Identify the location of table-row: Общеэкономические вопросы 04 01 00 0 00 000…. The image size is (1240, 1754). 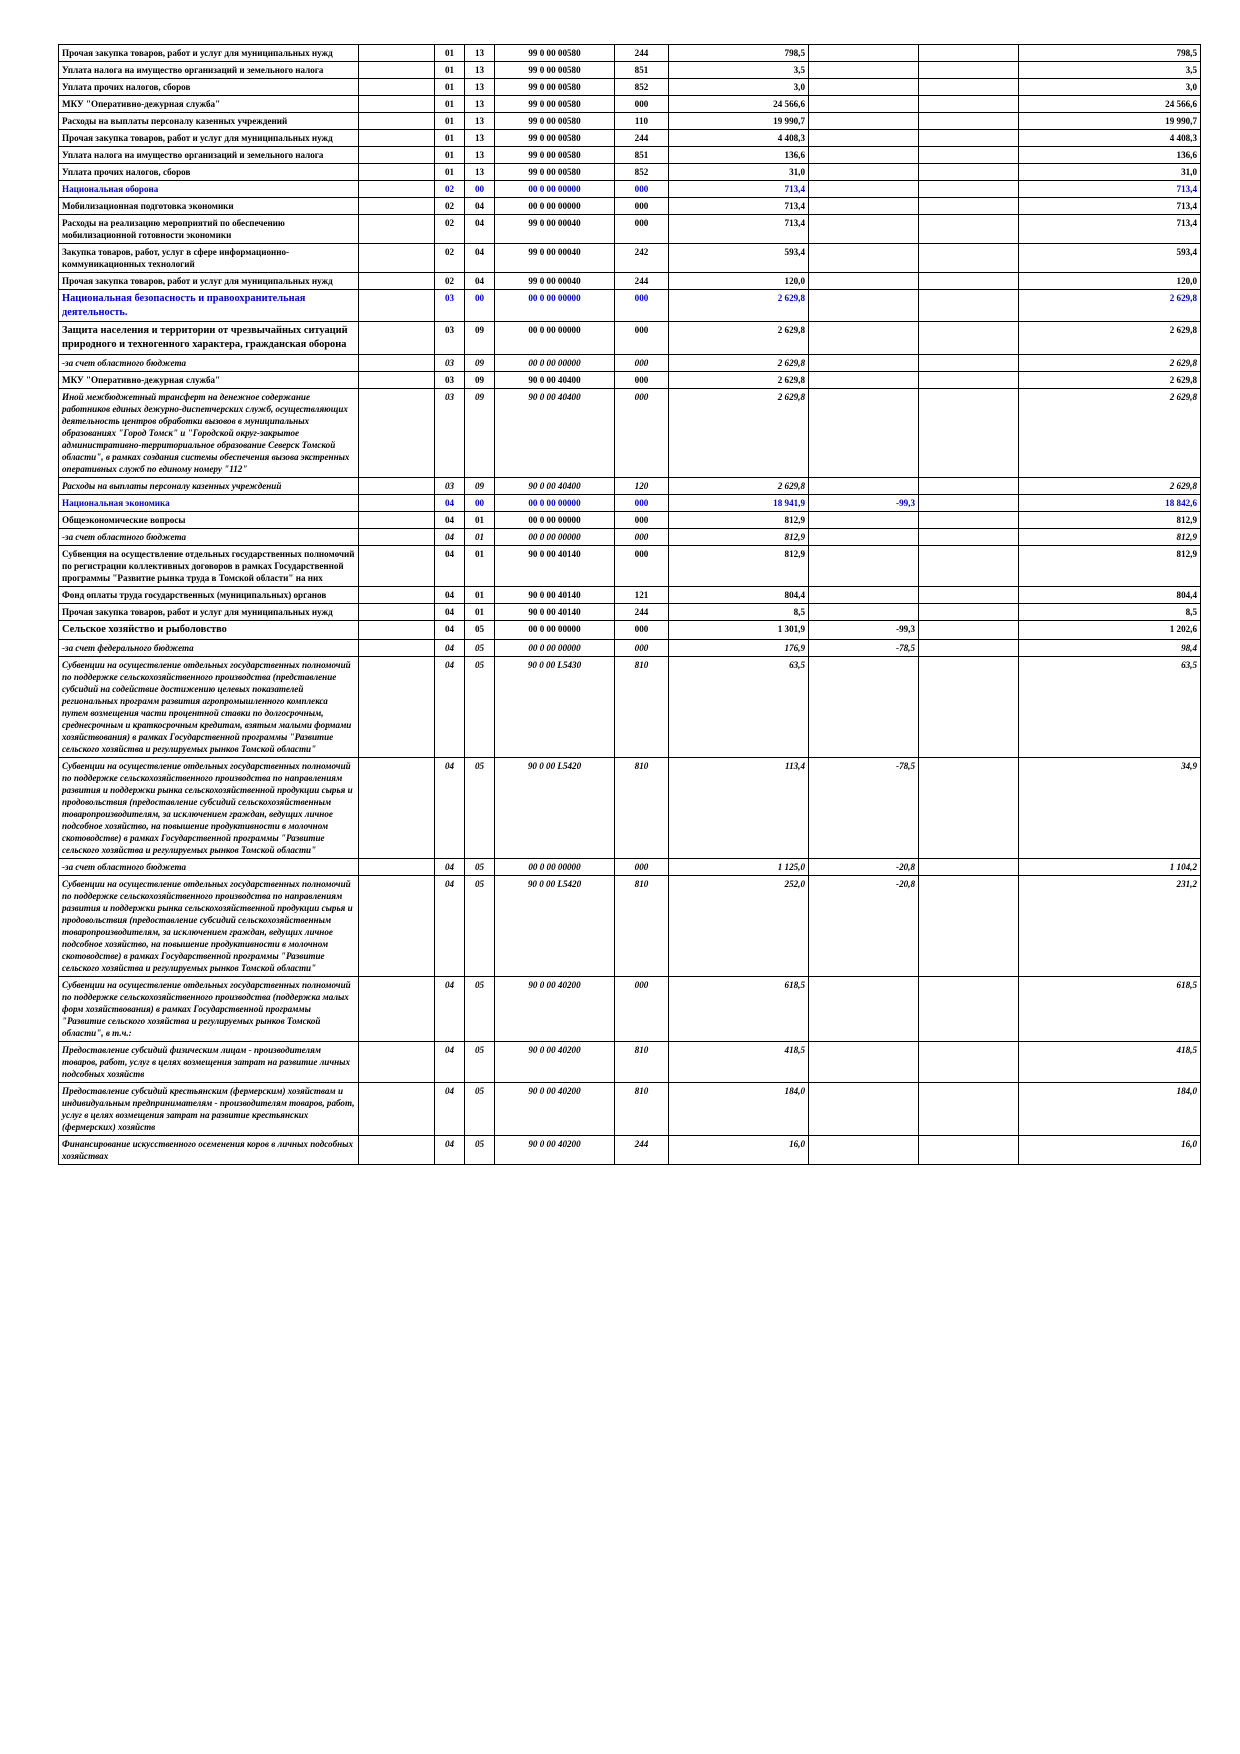
(629, 519).